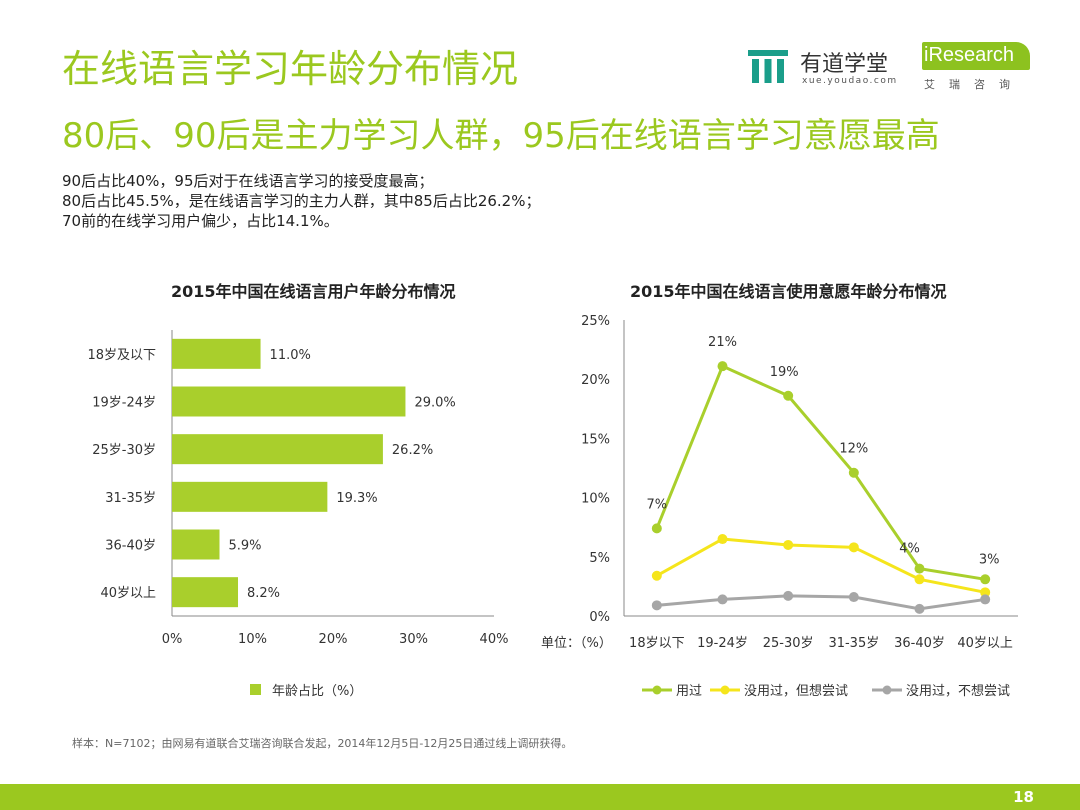  Describe the element at coordinates (540, 797) in the screenshot. I see `footer-bar` at that location.